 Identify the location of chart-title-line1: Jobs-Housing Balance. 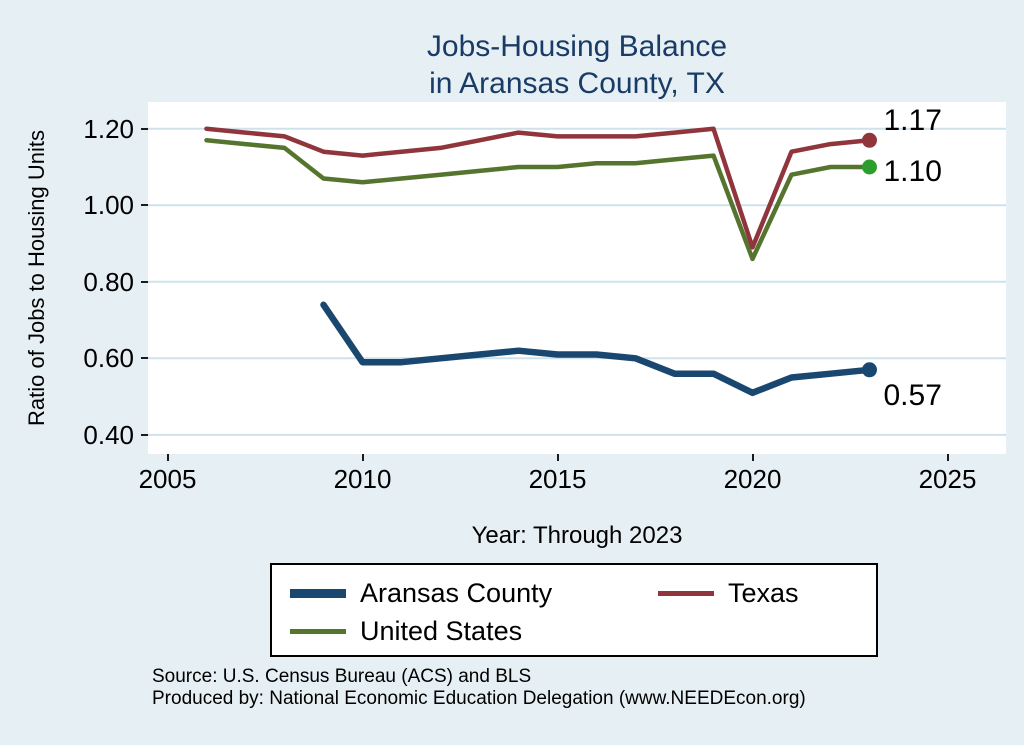
(577, 46).